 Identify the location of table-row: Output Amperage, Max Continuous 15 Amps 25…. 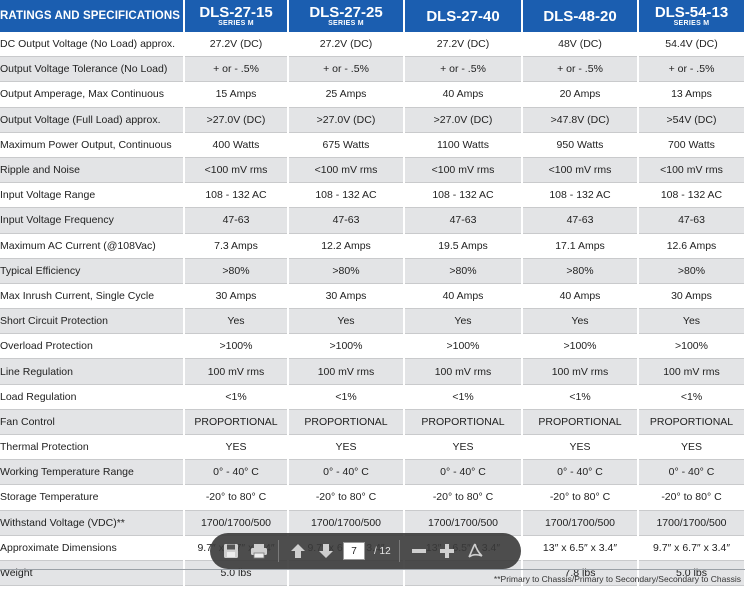
(372, 94).